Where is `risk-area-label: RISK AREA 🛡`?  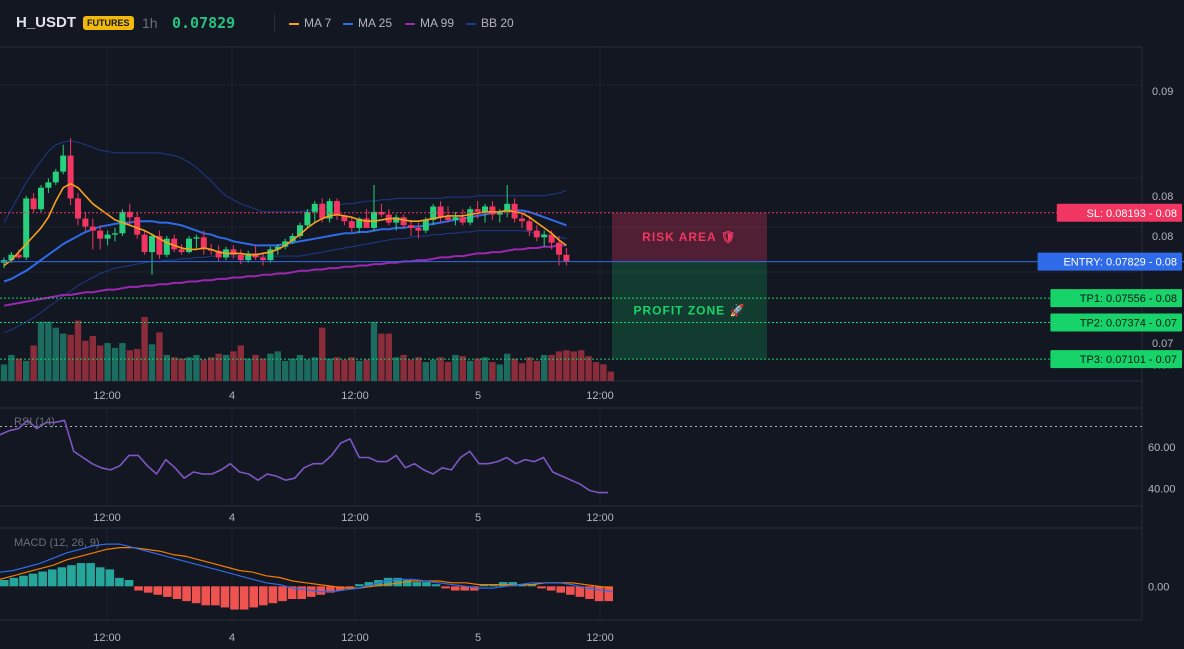 risk-area-label: RISK AREA 🛡 is located at coordinates (689, 237).